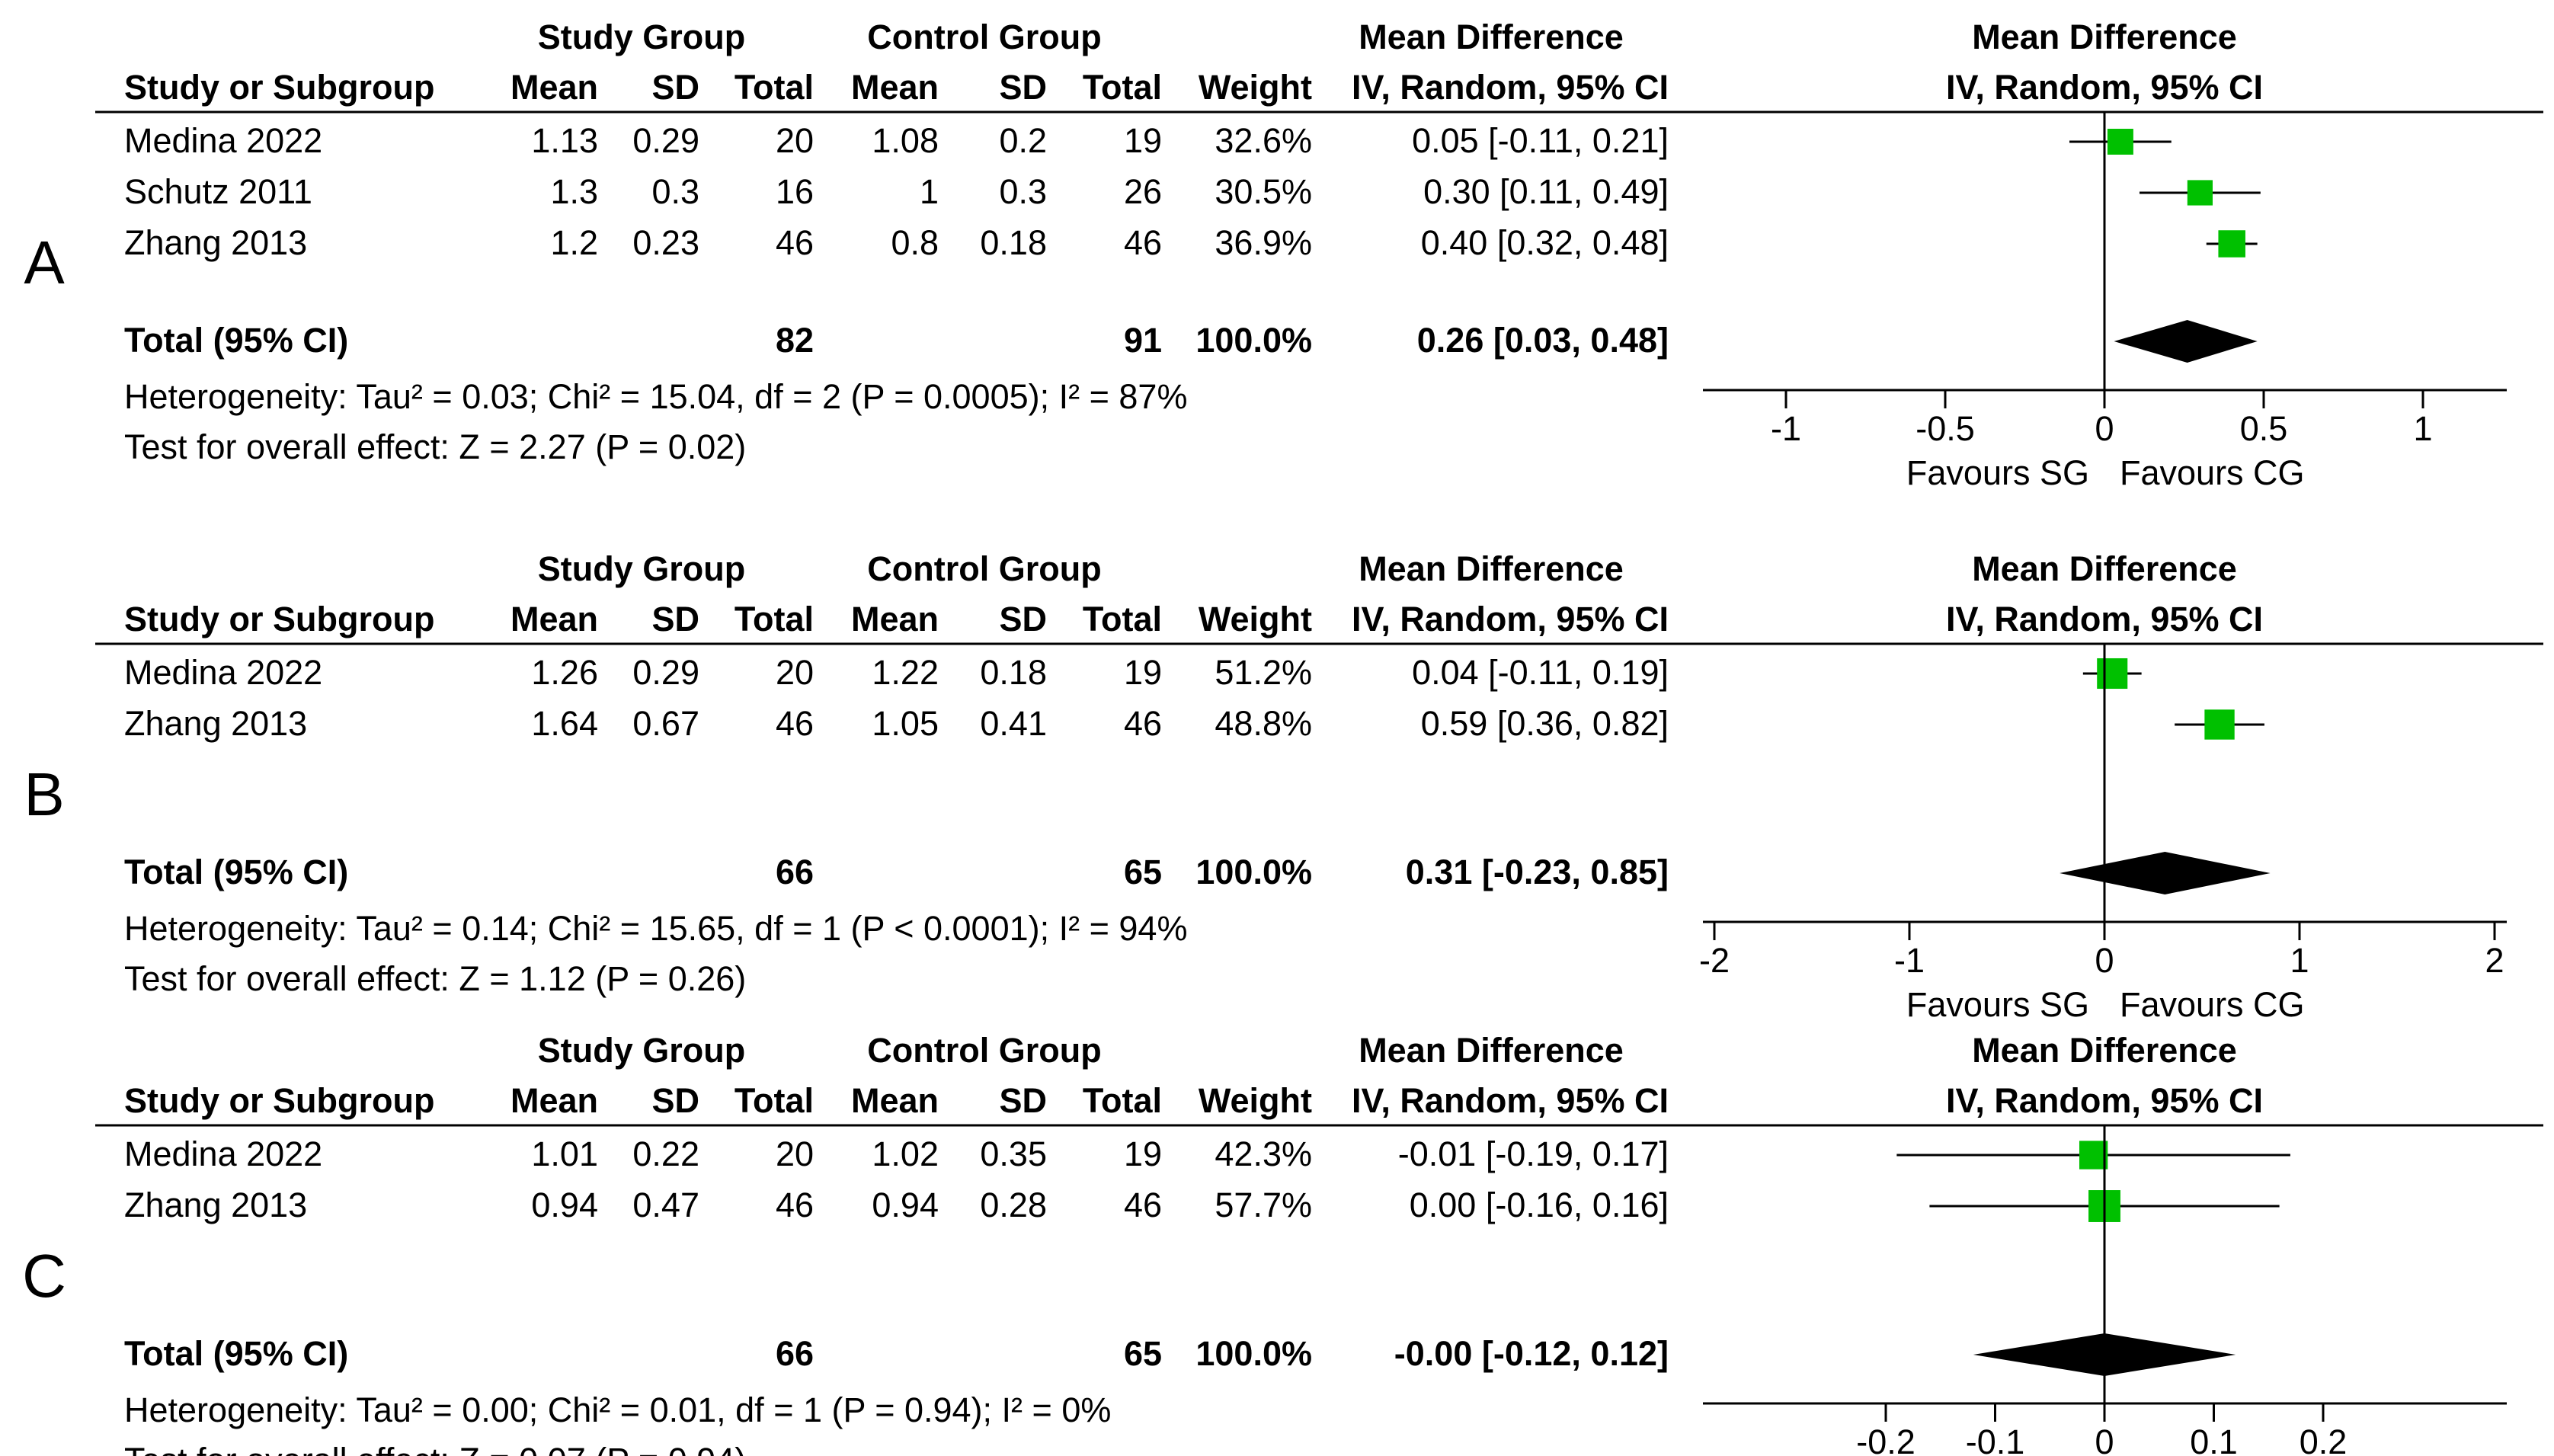  Describe the element at coordinates (2212, 472) in the screenshot. I see `favours-right-label: Favours CG` at that location.